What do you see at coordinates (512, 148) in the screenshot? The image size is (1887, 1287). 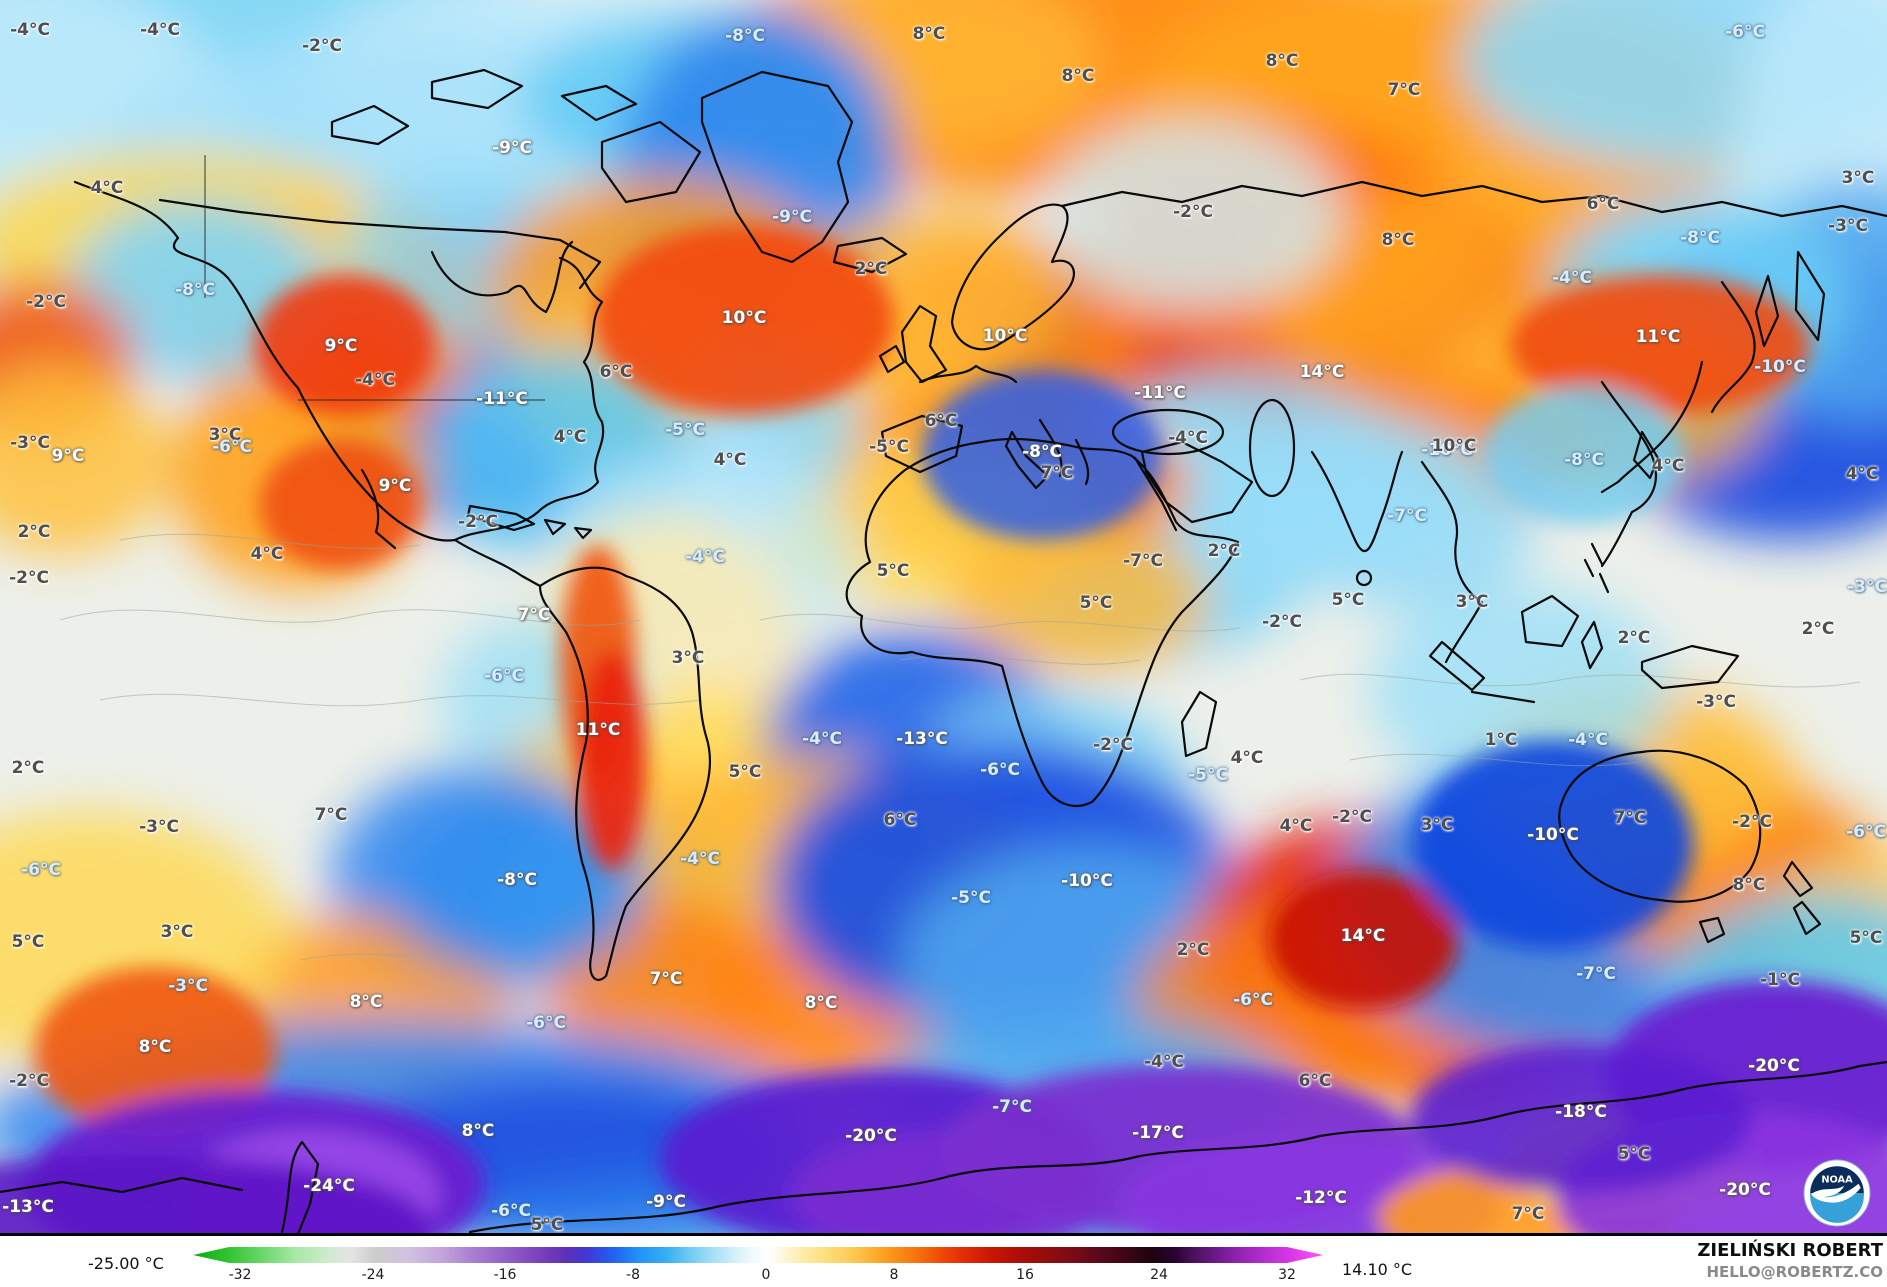 I see `temp-label: -9°C` at bounding box center [512, 148].